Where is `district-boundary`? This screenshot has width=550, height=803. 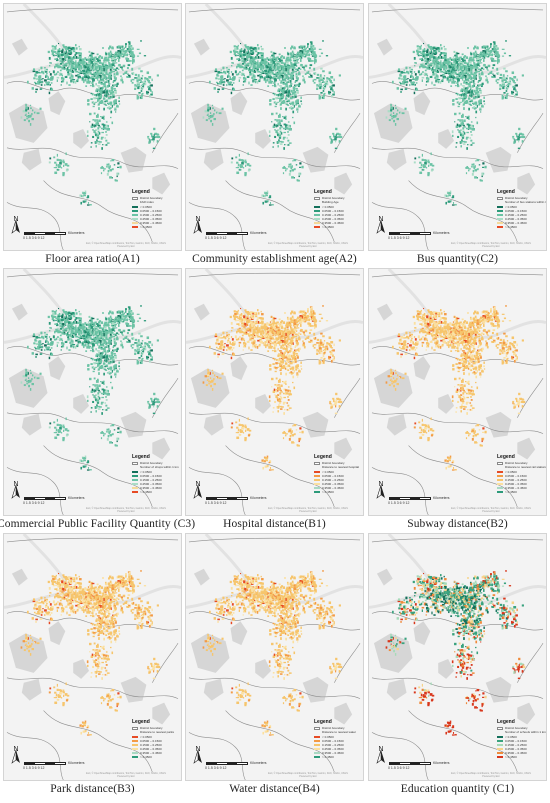
district-boundary is located at coordinates (98, 476).